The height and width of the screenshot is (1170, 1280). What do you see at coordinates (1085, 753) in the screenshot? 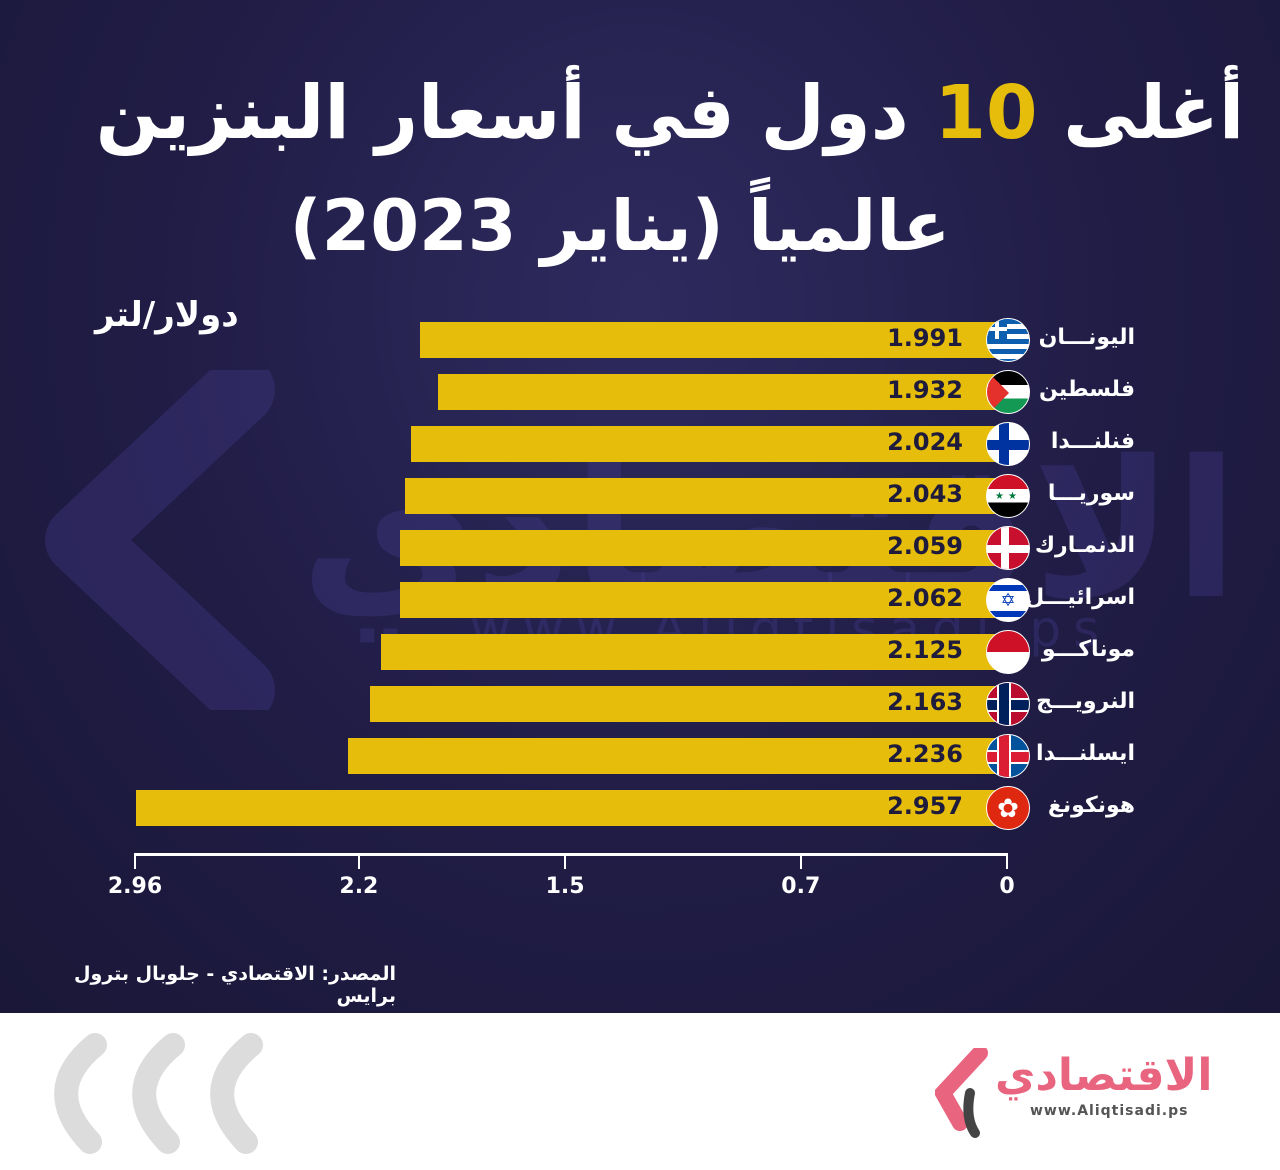
I see `country-label: ايسلنـــدا` at bounding box center [1085, 753].